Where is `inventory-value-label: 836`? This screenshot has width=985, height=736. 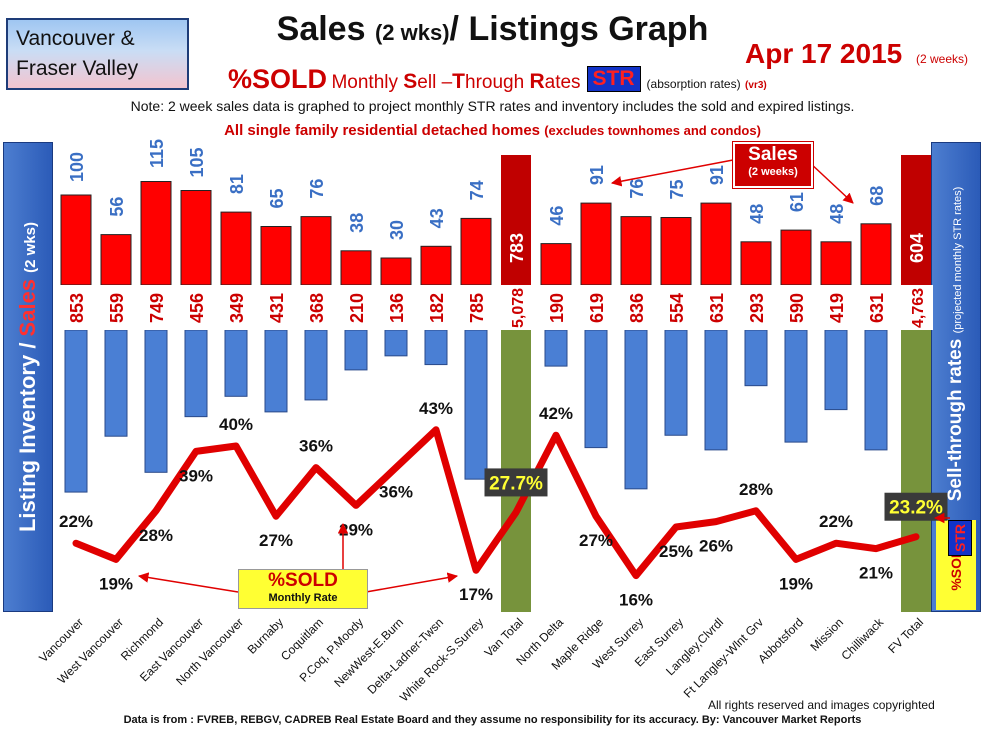
inventory-value-label: 836 is located at coordinates (637, 308).